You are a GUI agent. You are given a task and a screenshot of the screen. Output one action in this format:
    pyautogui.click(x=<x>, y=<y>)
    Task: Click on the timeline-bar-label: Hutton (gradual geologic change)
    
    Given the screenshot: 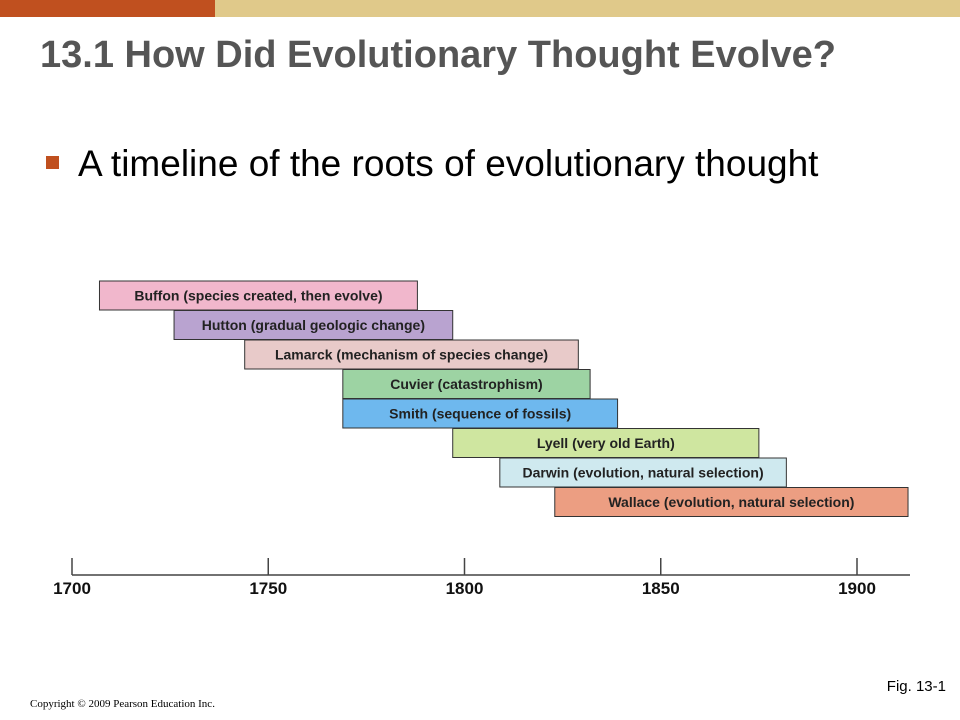 What is the action you would take?
    pyautogui.click(x=313, y=325)
    